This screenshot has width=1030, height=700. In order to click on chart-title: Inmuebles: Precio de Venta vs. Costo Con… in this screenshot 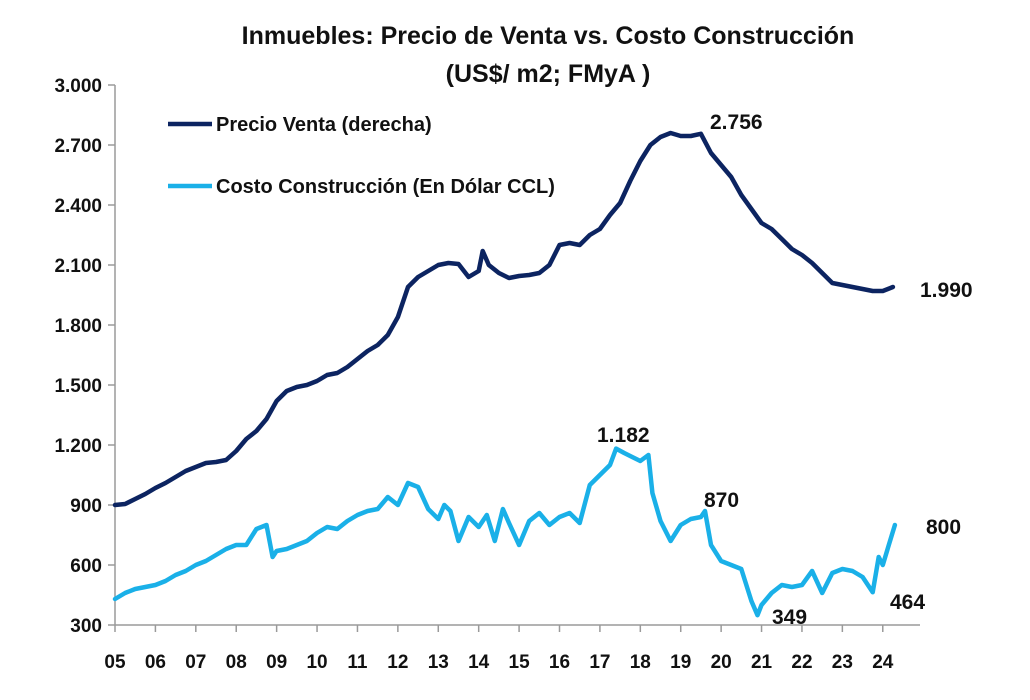, I will do `click(548, 36)`.